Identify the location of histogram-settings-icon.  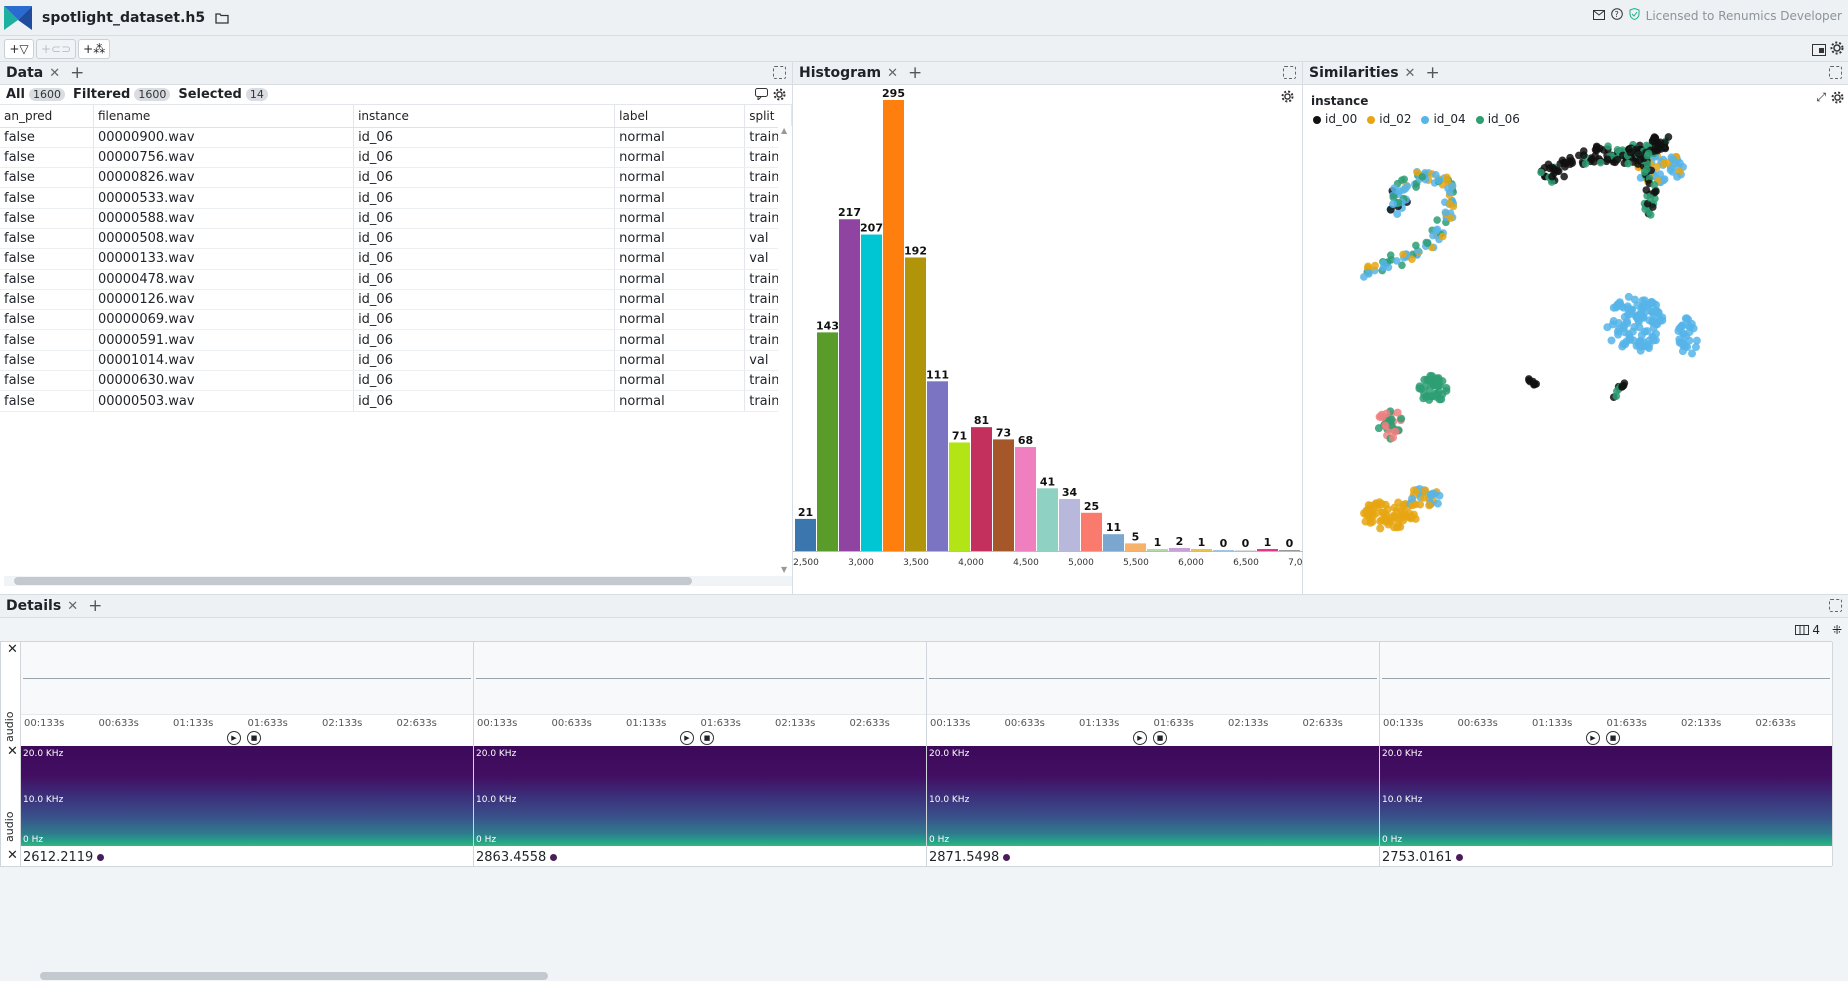
(1287, 97).